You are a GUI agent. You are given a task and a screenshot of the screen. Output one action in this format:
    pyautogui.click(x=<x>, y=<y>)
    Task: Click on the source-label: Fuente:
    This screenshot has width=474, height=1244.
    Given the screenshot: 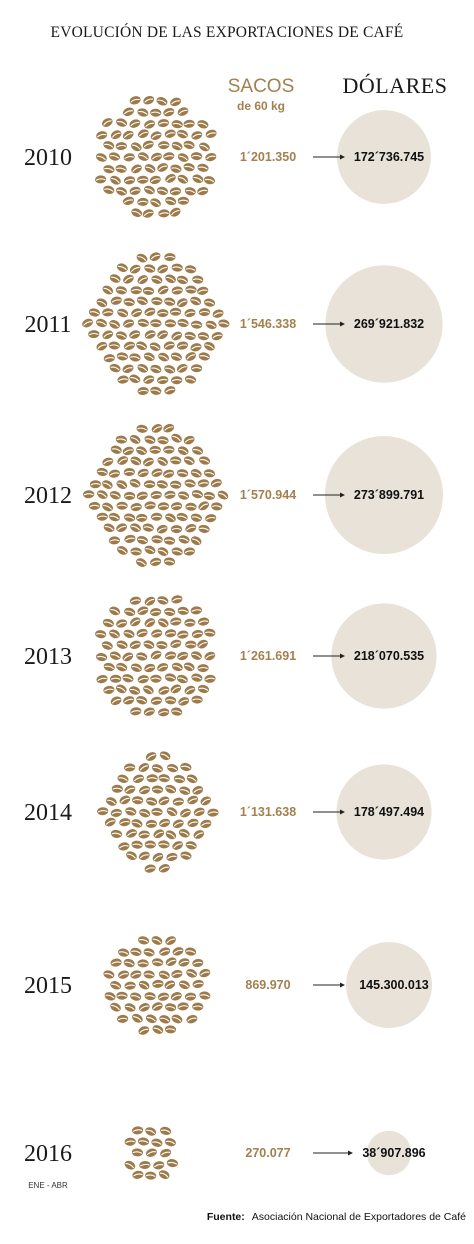 What is the action you would take?
    pyautogui.click(x=226, y=1217)
    